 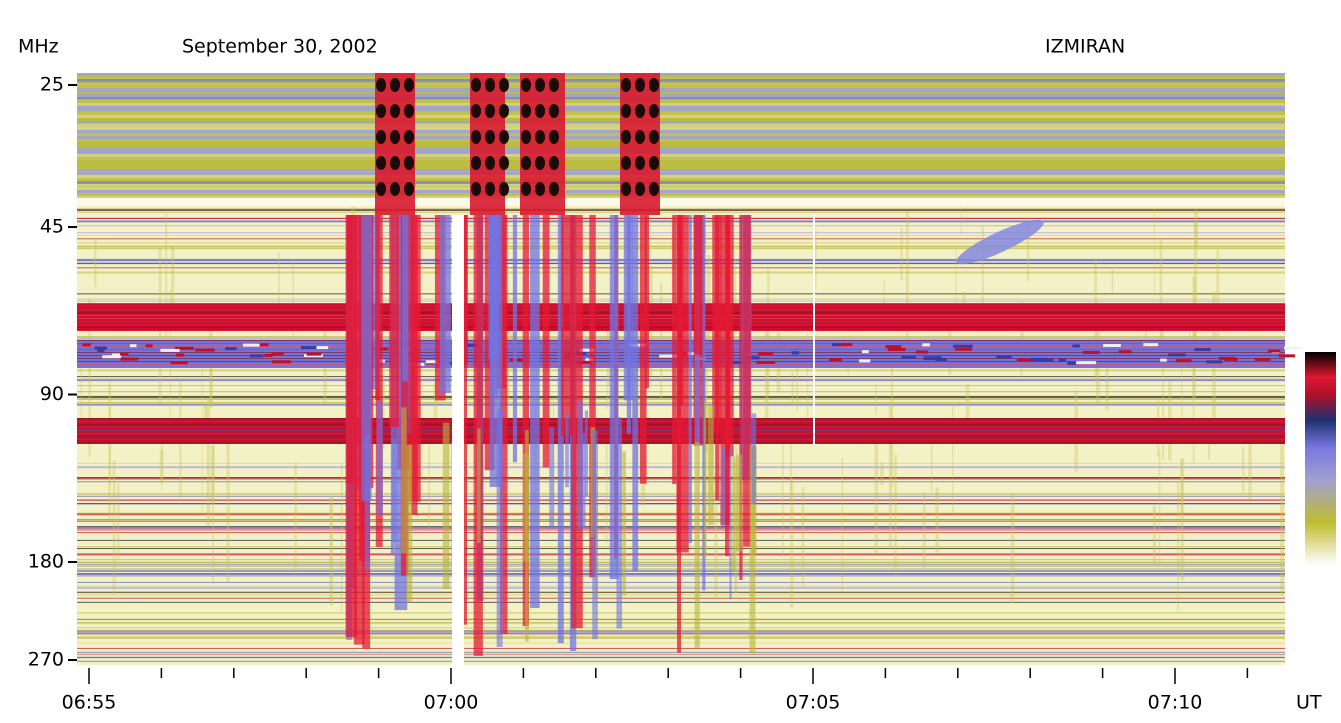 I want to click on interference-line, so click(x=681, y=657).